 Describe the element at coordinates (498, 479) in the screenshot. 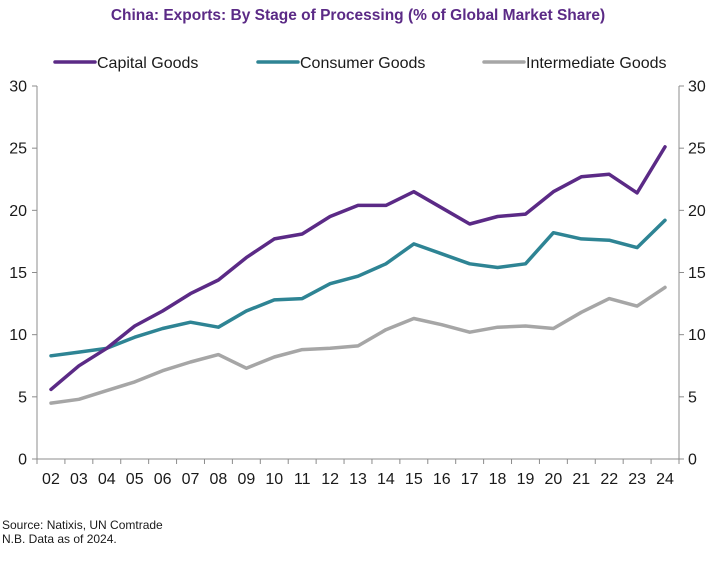

I see `x-tick-label: 18` at that location.